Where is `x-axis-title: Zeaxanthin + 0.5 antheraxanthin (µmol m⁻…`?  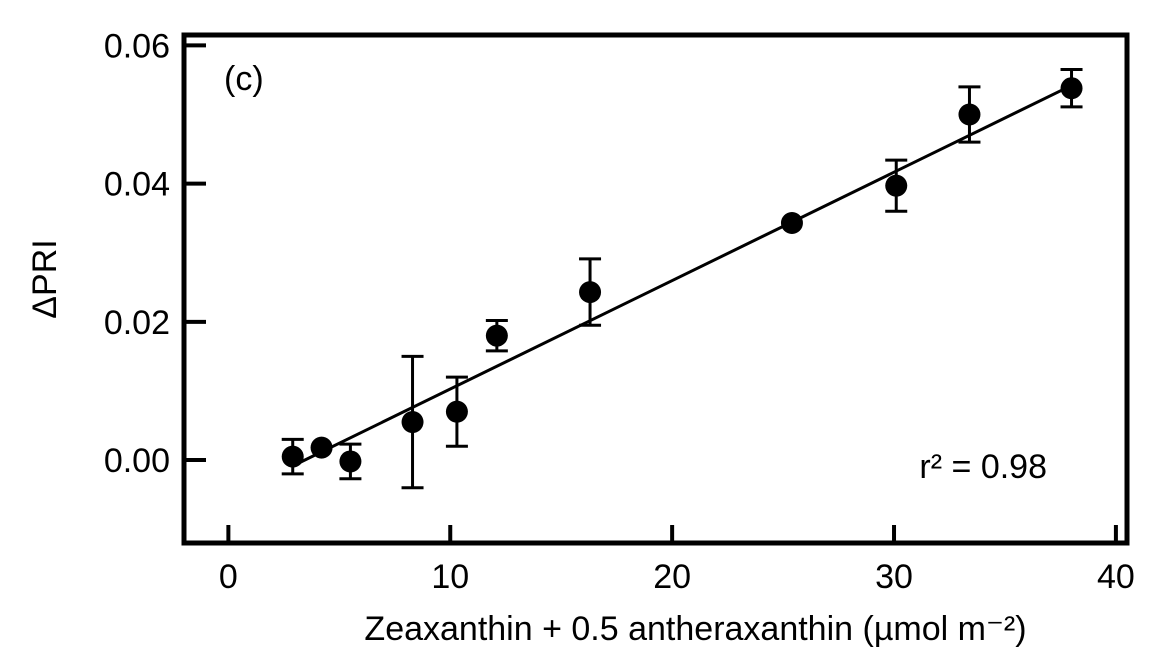 x-axis-title: Zeaxanthin + 0.5 antheraxanthin (µmol m⁻… is located at coordinates (695, 629).